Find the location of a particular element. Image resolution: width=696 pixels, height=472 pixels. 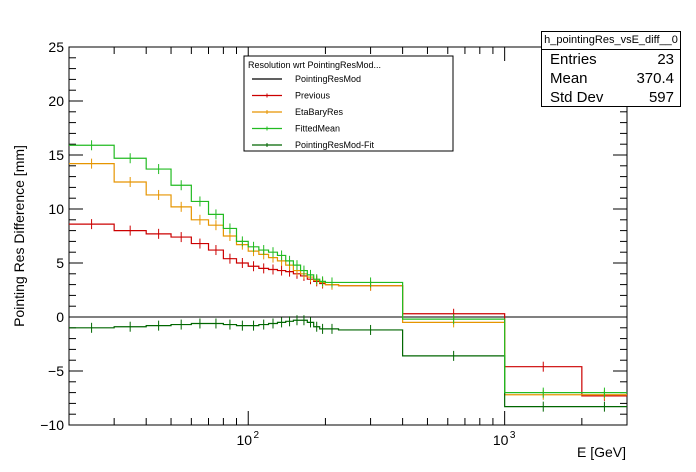

stats-label: Entries is located at coordinates (573, 59).